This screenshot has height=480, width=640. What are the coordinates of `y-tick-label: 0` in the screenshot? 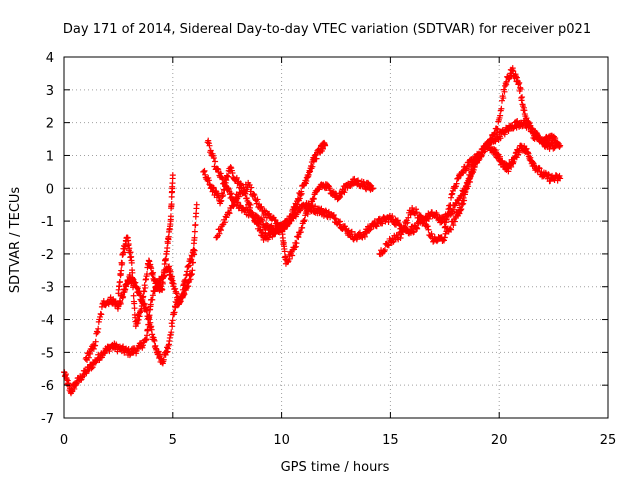 It's located at (50, 189).